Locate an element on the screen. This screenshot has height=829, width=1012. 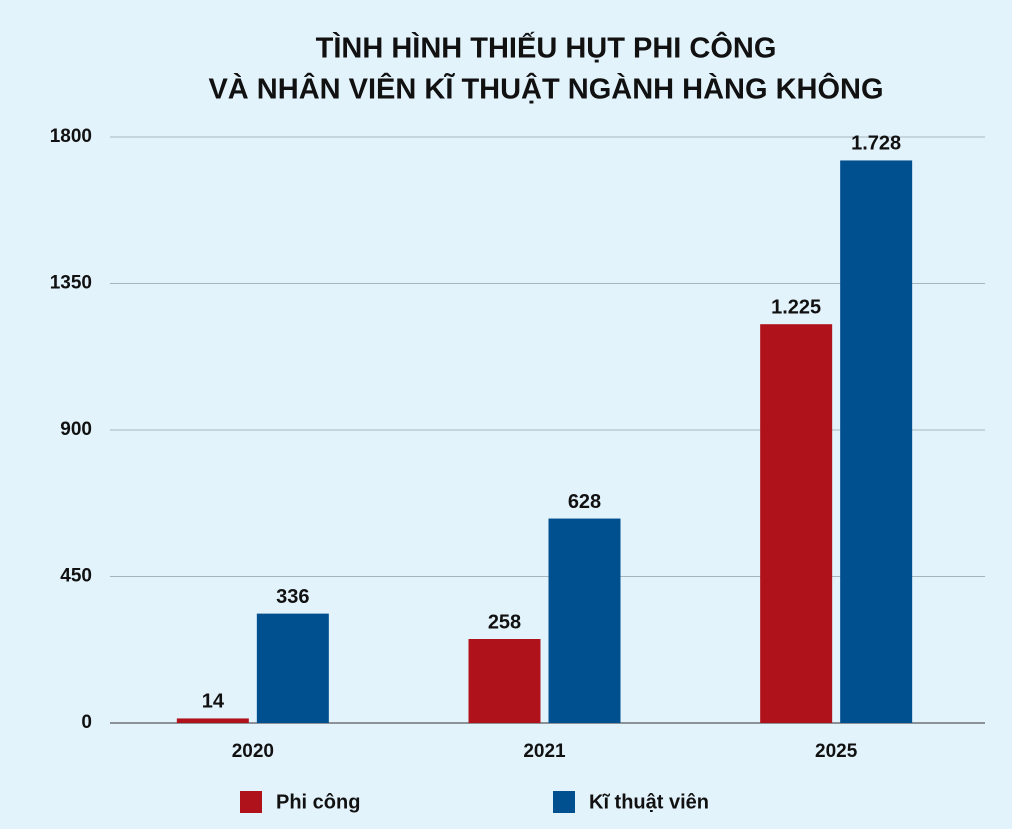
value-label: 1.728 is located at coordinates (876, 144).